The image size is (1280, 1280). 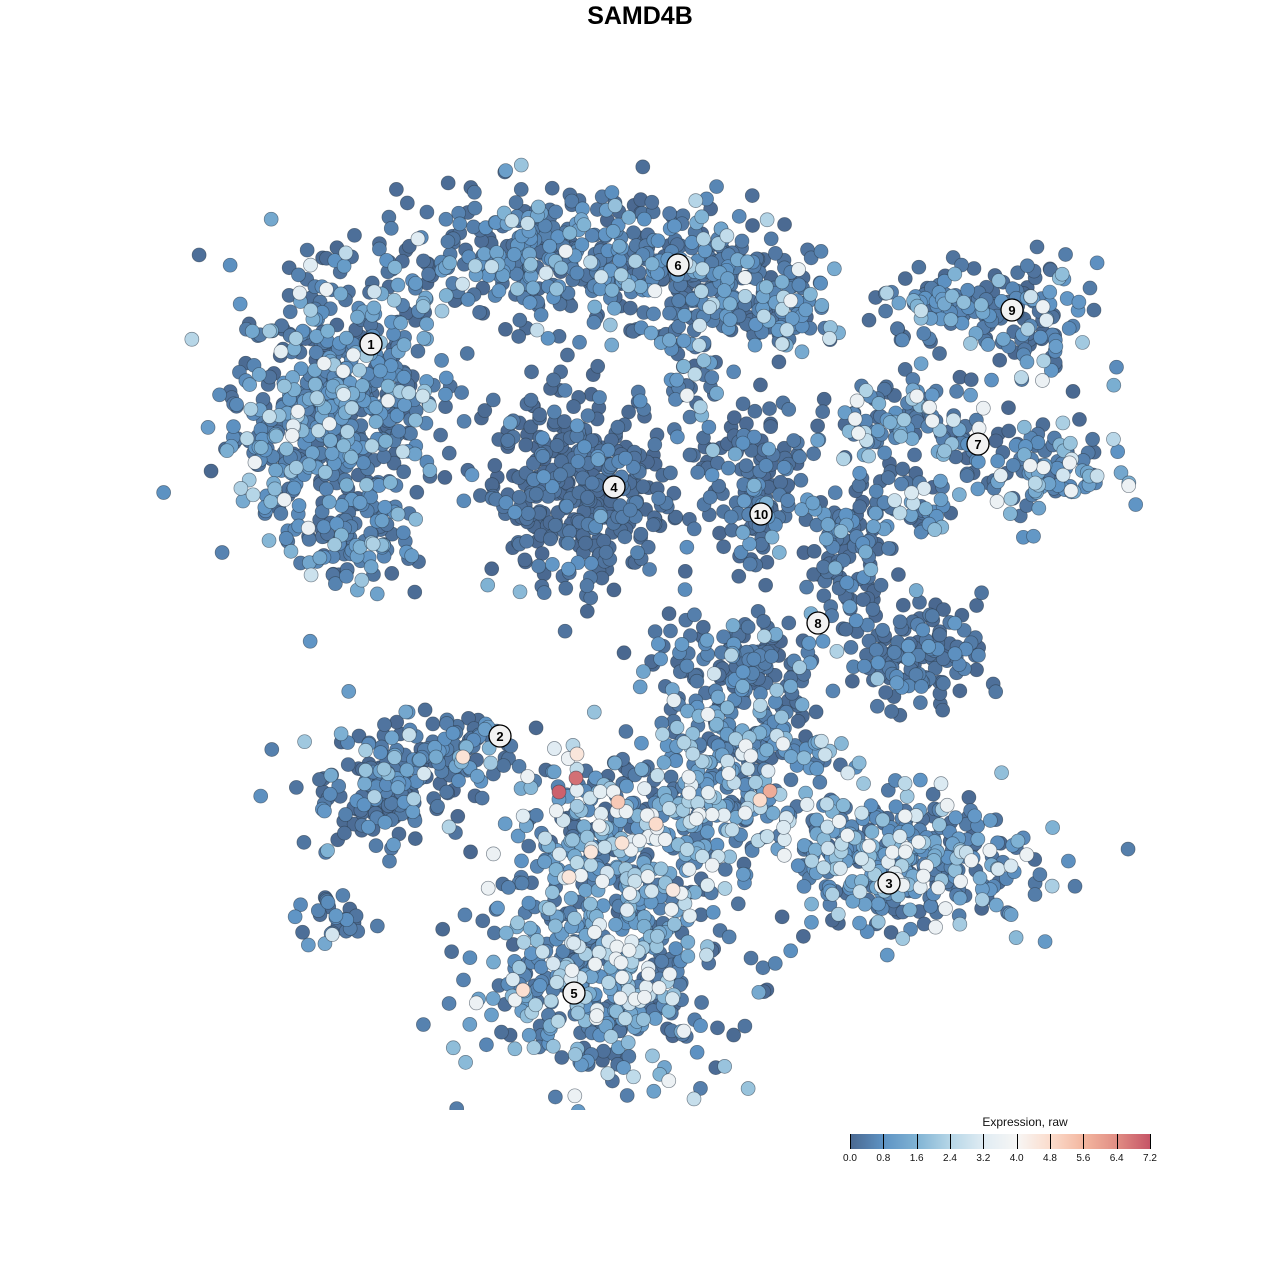 What do you see at coordinates (761, 514) in the screenshot?
I see `cluster-label-text: 10` at bounding box center [761, 514].